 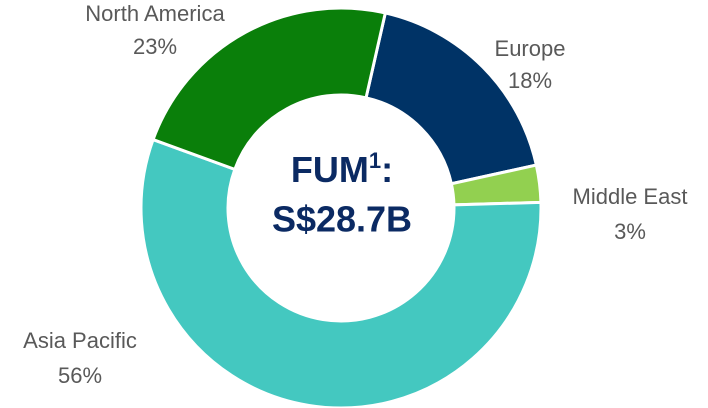 I want to click on category-label: Middle East, so click(x=630, y=196).